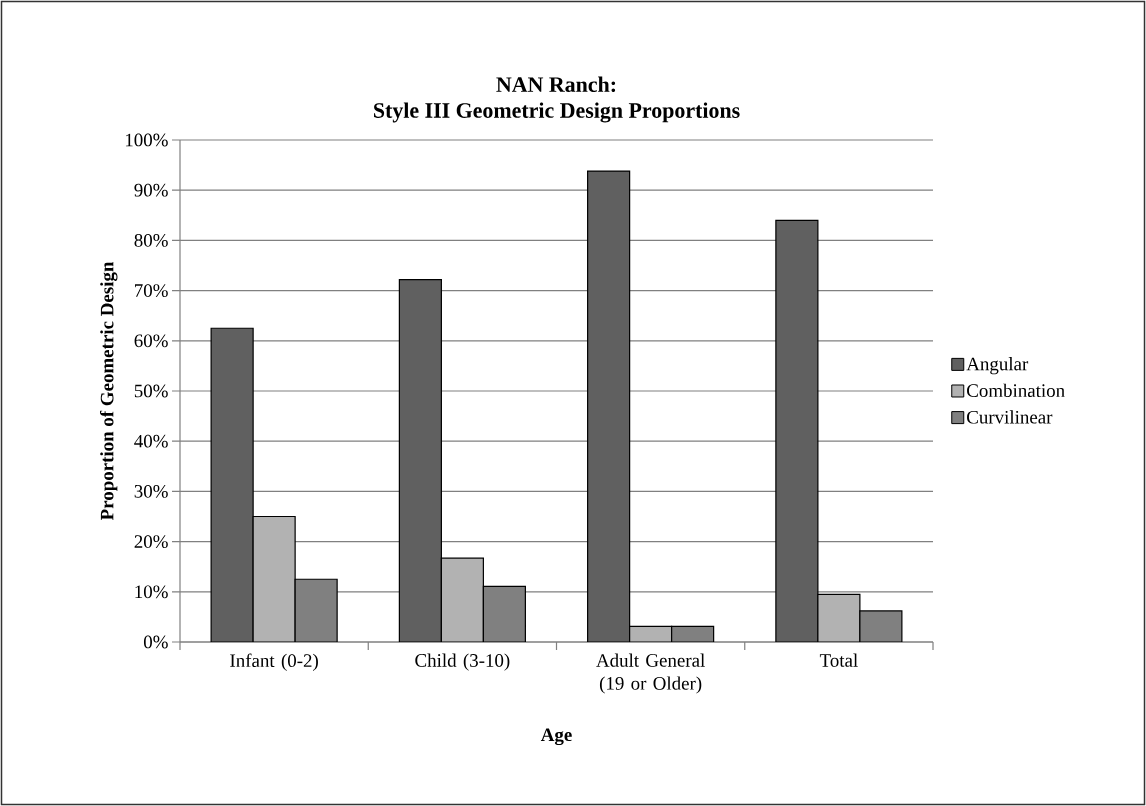 This screenshot has height=806, width=1146. What do you see at coordinates (997, 366) in the screenshot?
I see `legend-label: Angular` at bounding box center [997, 366].